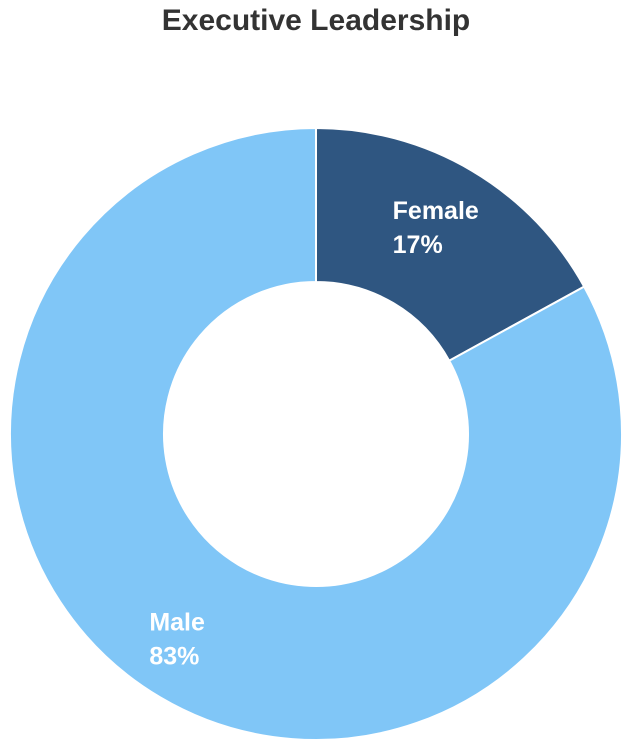 This screenshot has height=754, width=632. Describe the element at coordinates (316, 20) in the screenshot. I see `chart-title: Executive Leadership` at that location.